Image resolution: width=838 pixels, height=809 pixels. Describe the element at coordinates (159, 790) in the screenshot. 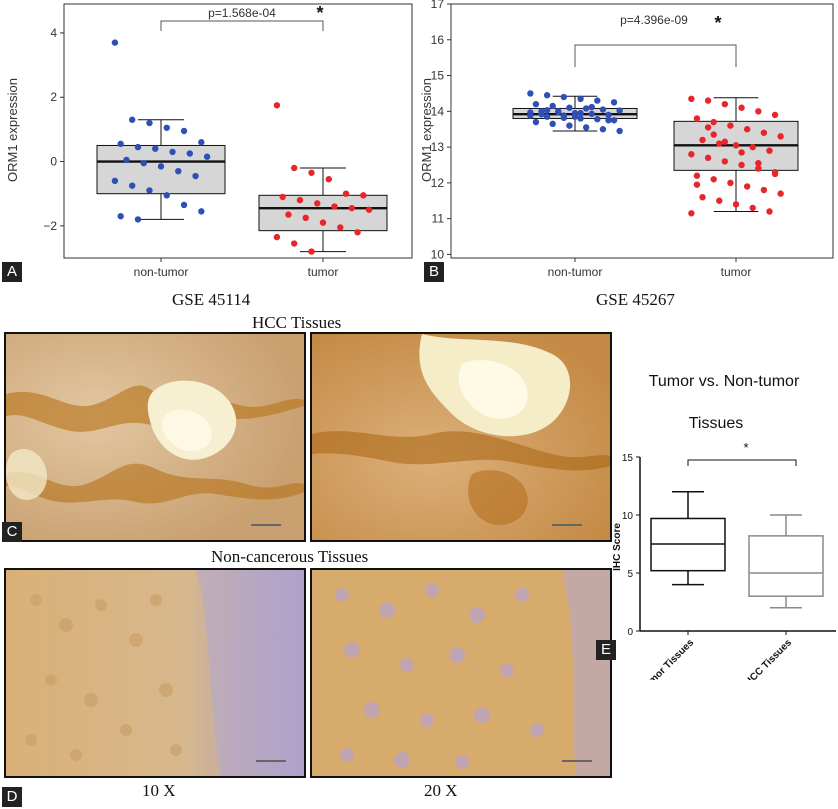

I see `magnification-label-10x: 10 X` at that location.